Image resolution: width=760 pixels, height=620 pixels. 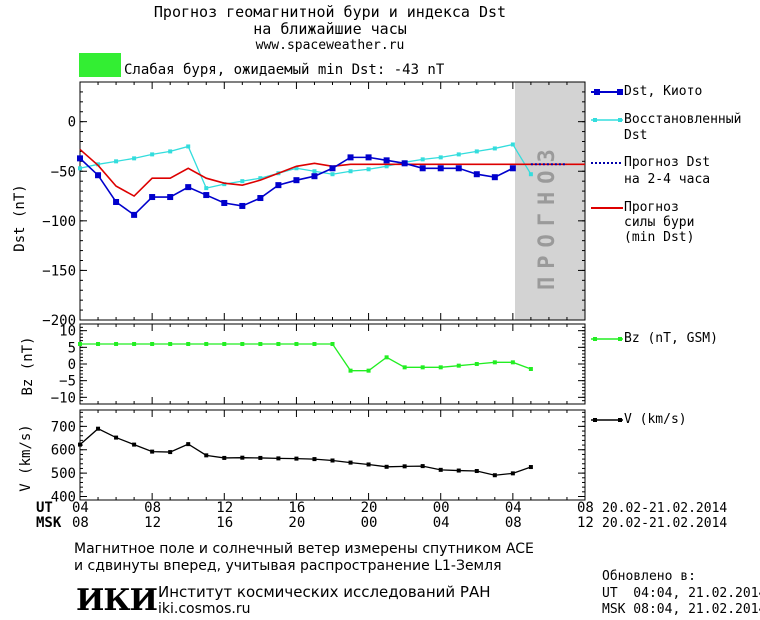 What do you see at coordinates (671, 338) in the screenshot?
I see `legend-bz: Bz (nT, GSM)` at bounding box center [671, 338].